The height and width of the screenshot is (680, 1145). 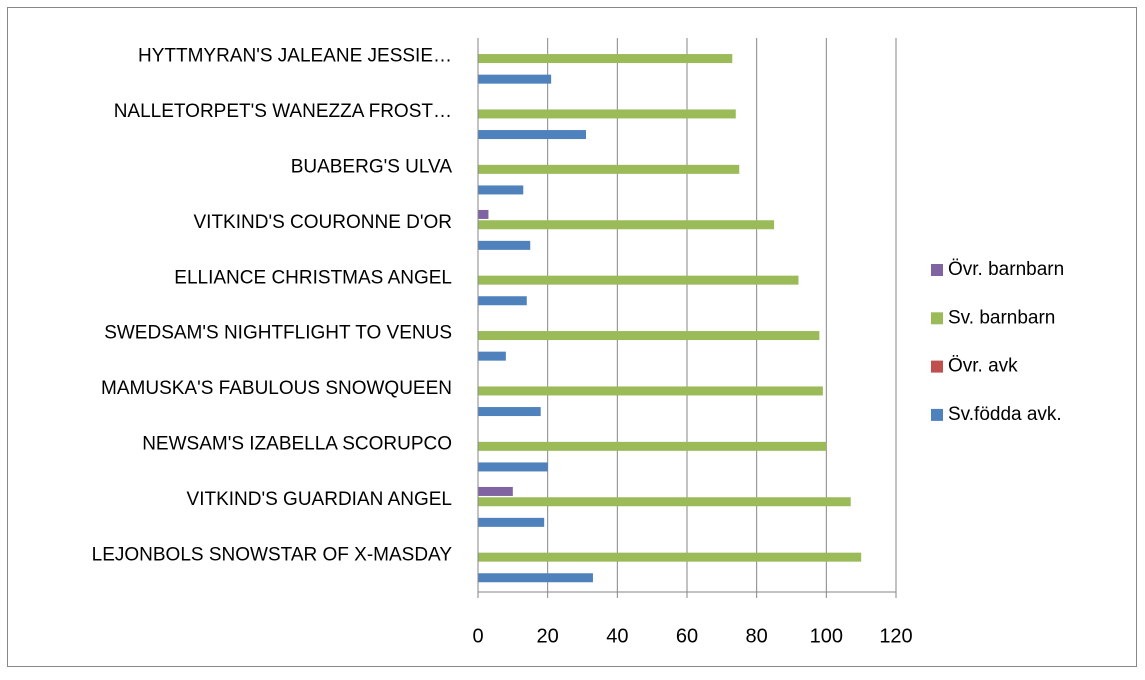 What do you see at coordinates (757, 636) in the screenshot?
I see `x-tick-label: 80` at bounding box center [757, 636].